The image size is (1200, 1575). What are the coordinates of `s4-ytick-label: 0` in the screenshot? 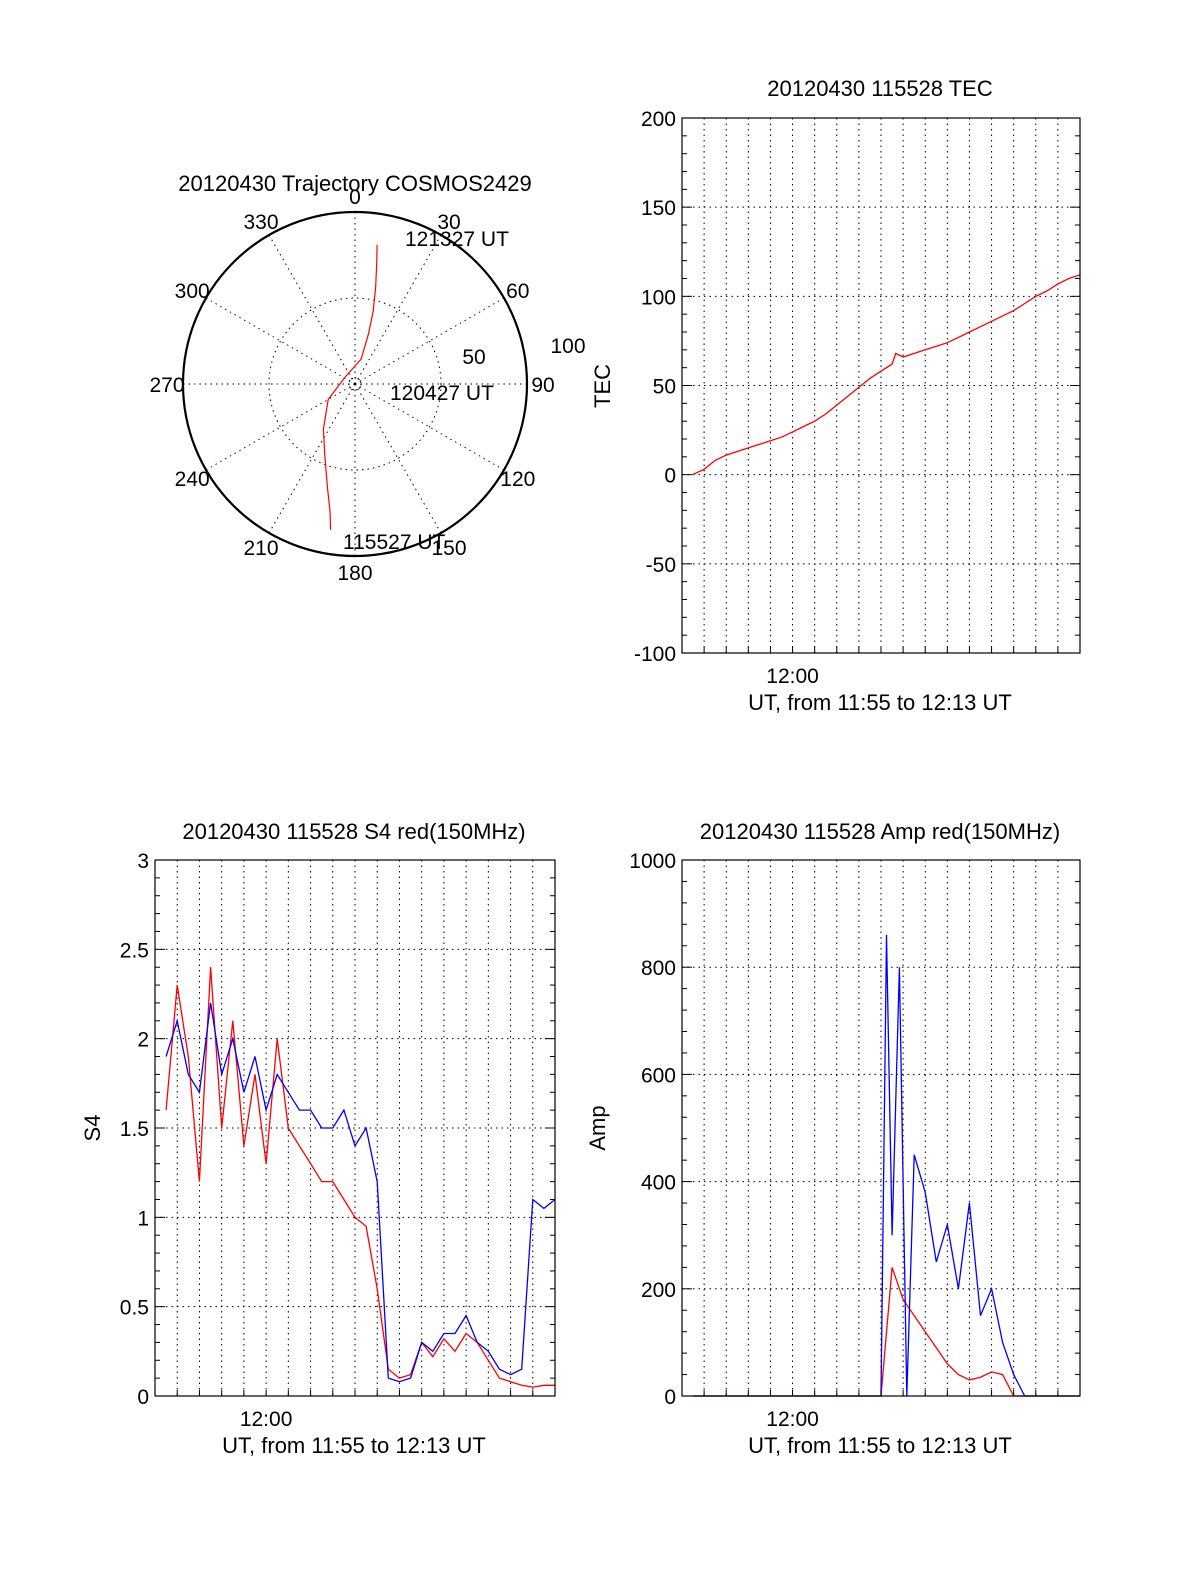 It's located at (143, 1397).